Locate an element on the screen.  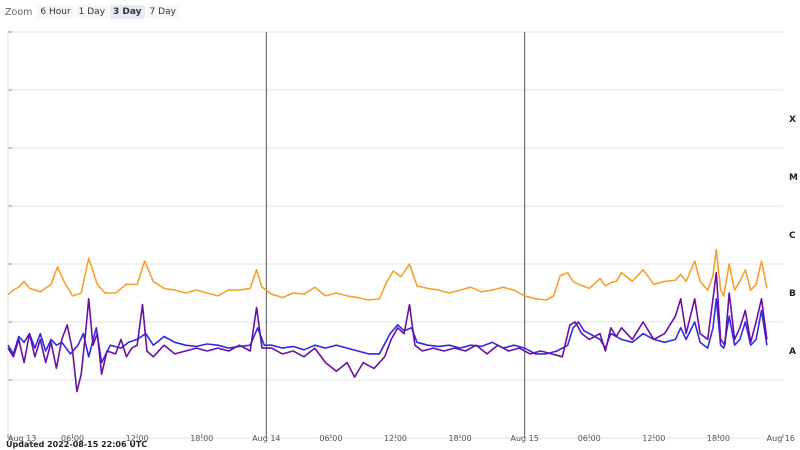
x-tick-label: Aug 13 is located at coordinates (22, 438).